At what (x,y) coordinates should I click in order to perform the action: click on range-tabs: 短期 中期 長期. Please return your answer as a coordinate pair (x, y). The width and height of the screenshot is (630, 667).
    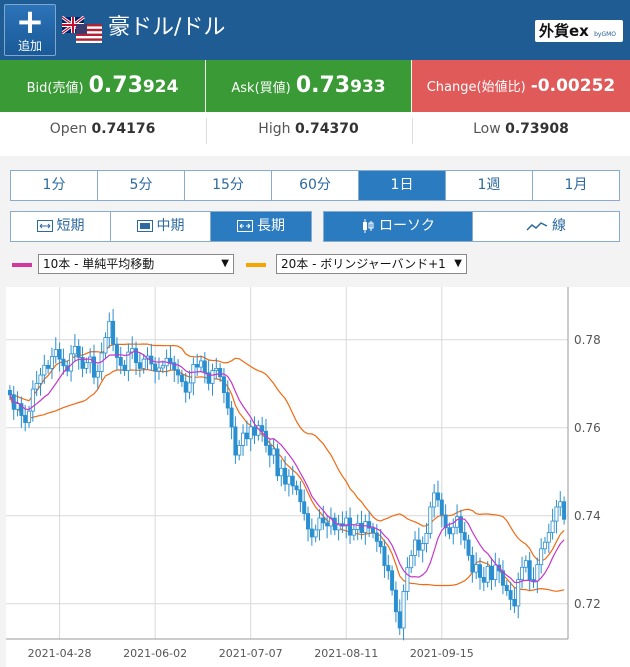
    Looking at the image, I should click on (161, 226).